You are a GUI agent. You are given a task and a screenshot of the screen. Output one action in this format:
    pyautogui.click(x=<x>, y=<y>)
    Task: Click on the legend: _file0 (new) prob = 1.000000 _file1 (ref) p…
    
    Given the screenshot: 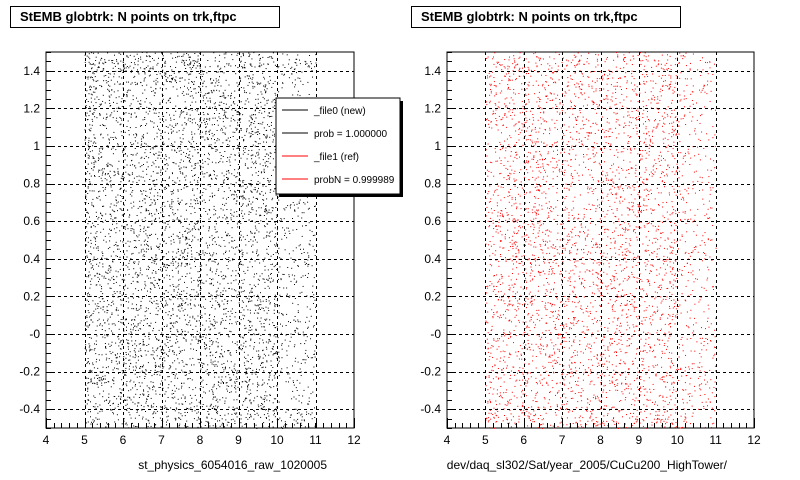 What is the action you would take?
    pyautogui.click(x=339, y=147)
    